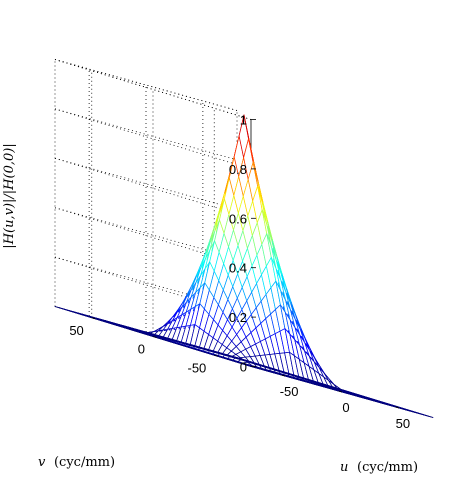  What do you see at coordinates (141, 349) in the screenshot?
I see `v-tick-label-1: 0` at bounding box center [141, 349].